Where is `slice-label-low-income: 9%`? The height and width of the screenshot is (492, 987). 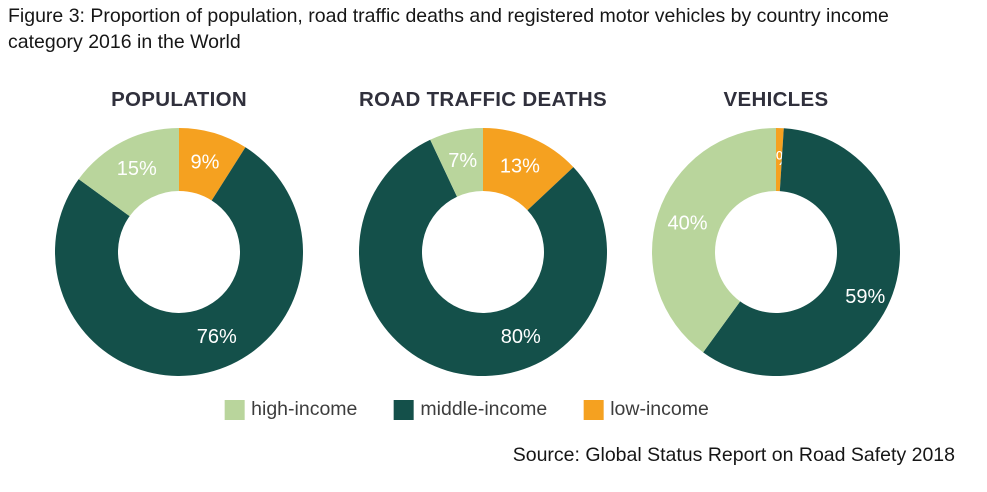 slice-label-low-income: 9% is located at coordinates (204, 163).